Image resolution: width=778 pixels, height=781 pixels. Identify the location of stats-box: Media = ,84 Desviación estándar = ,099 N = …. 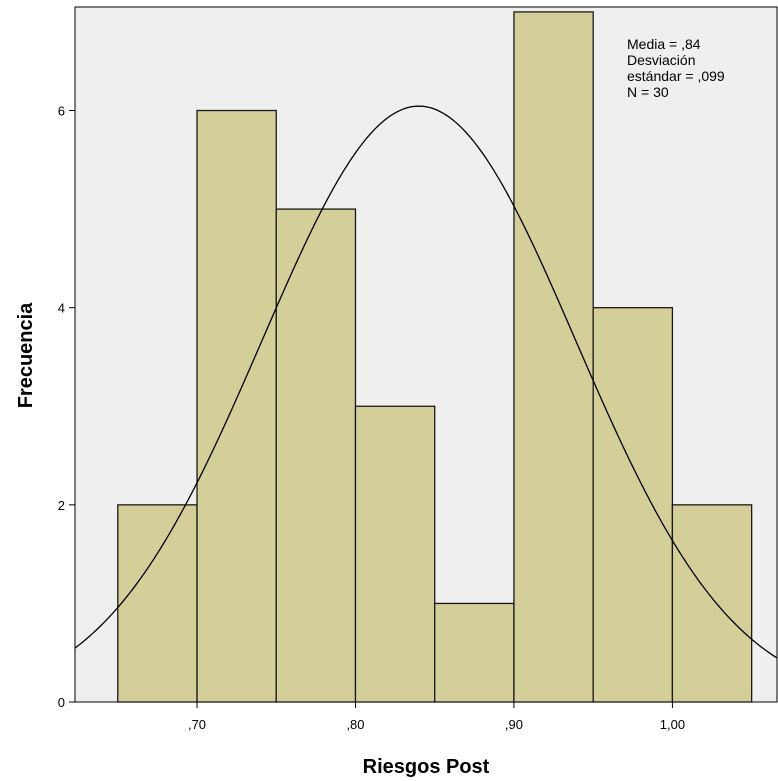
(676, 68).